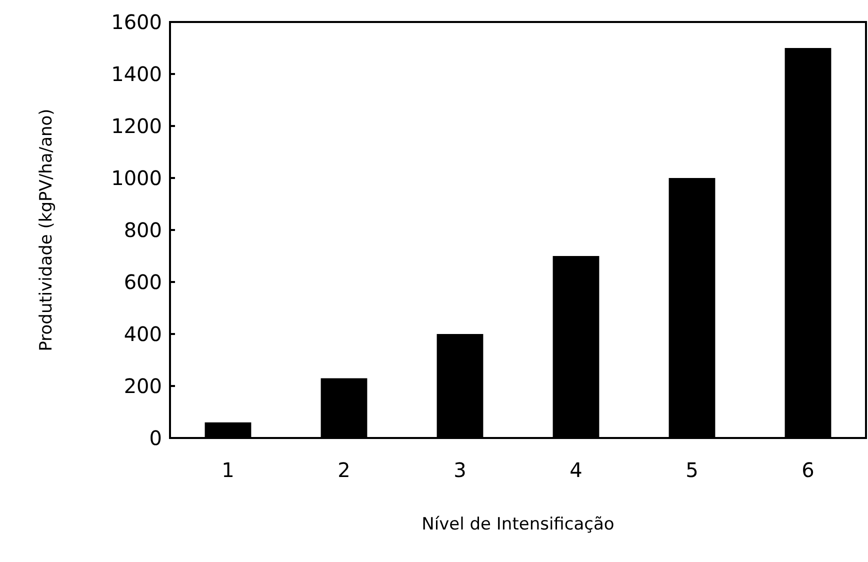 This screenshot has height=562, width=868. I want to click on x-tick-label: 6, so click(808, 470).